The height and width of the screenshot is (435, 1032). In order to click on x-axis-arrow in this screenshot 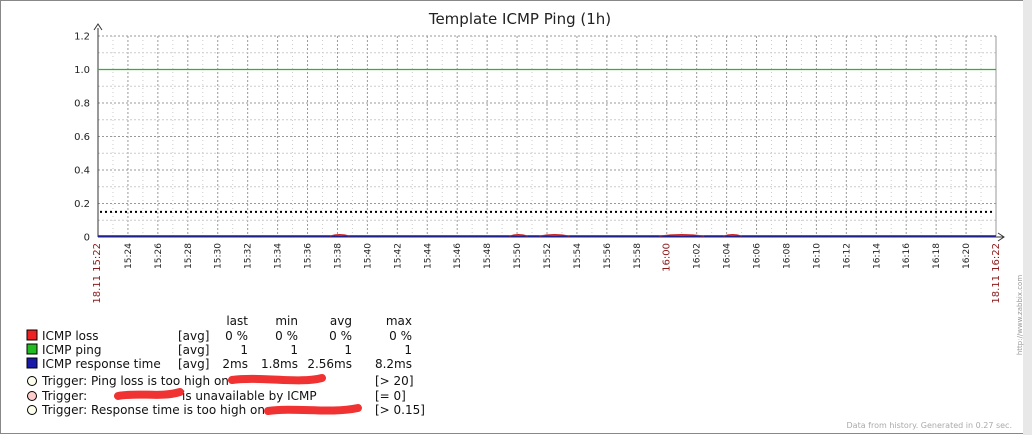, I will do `click(1001, 237)`.